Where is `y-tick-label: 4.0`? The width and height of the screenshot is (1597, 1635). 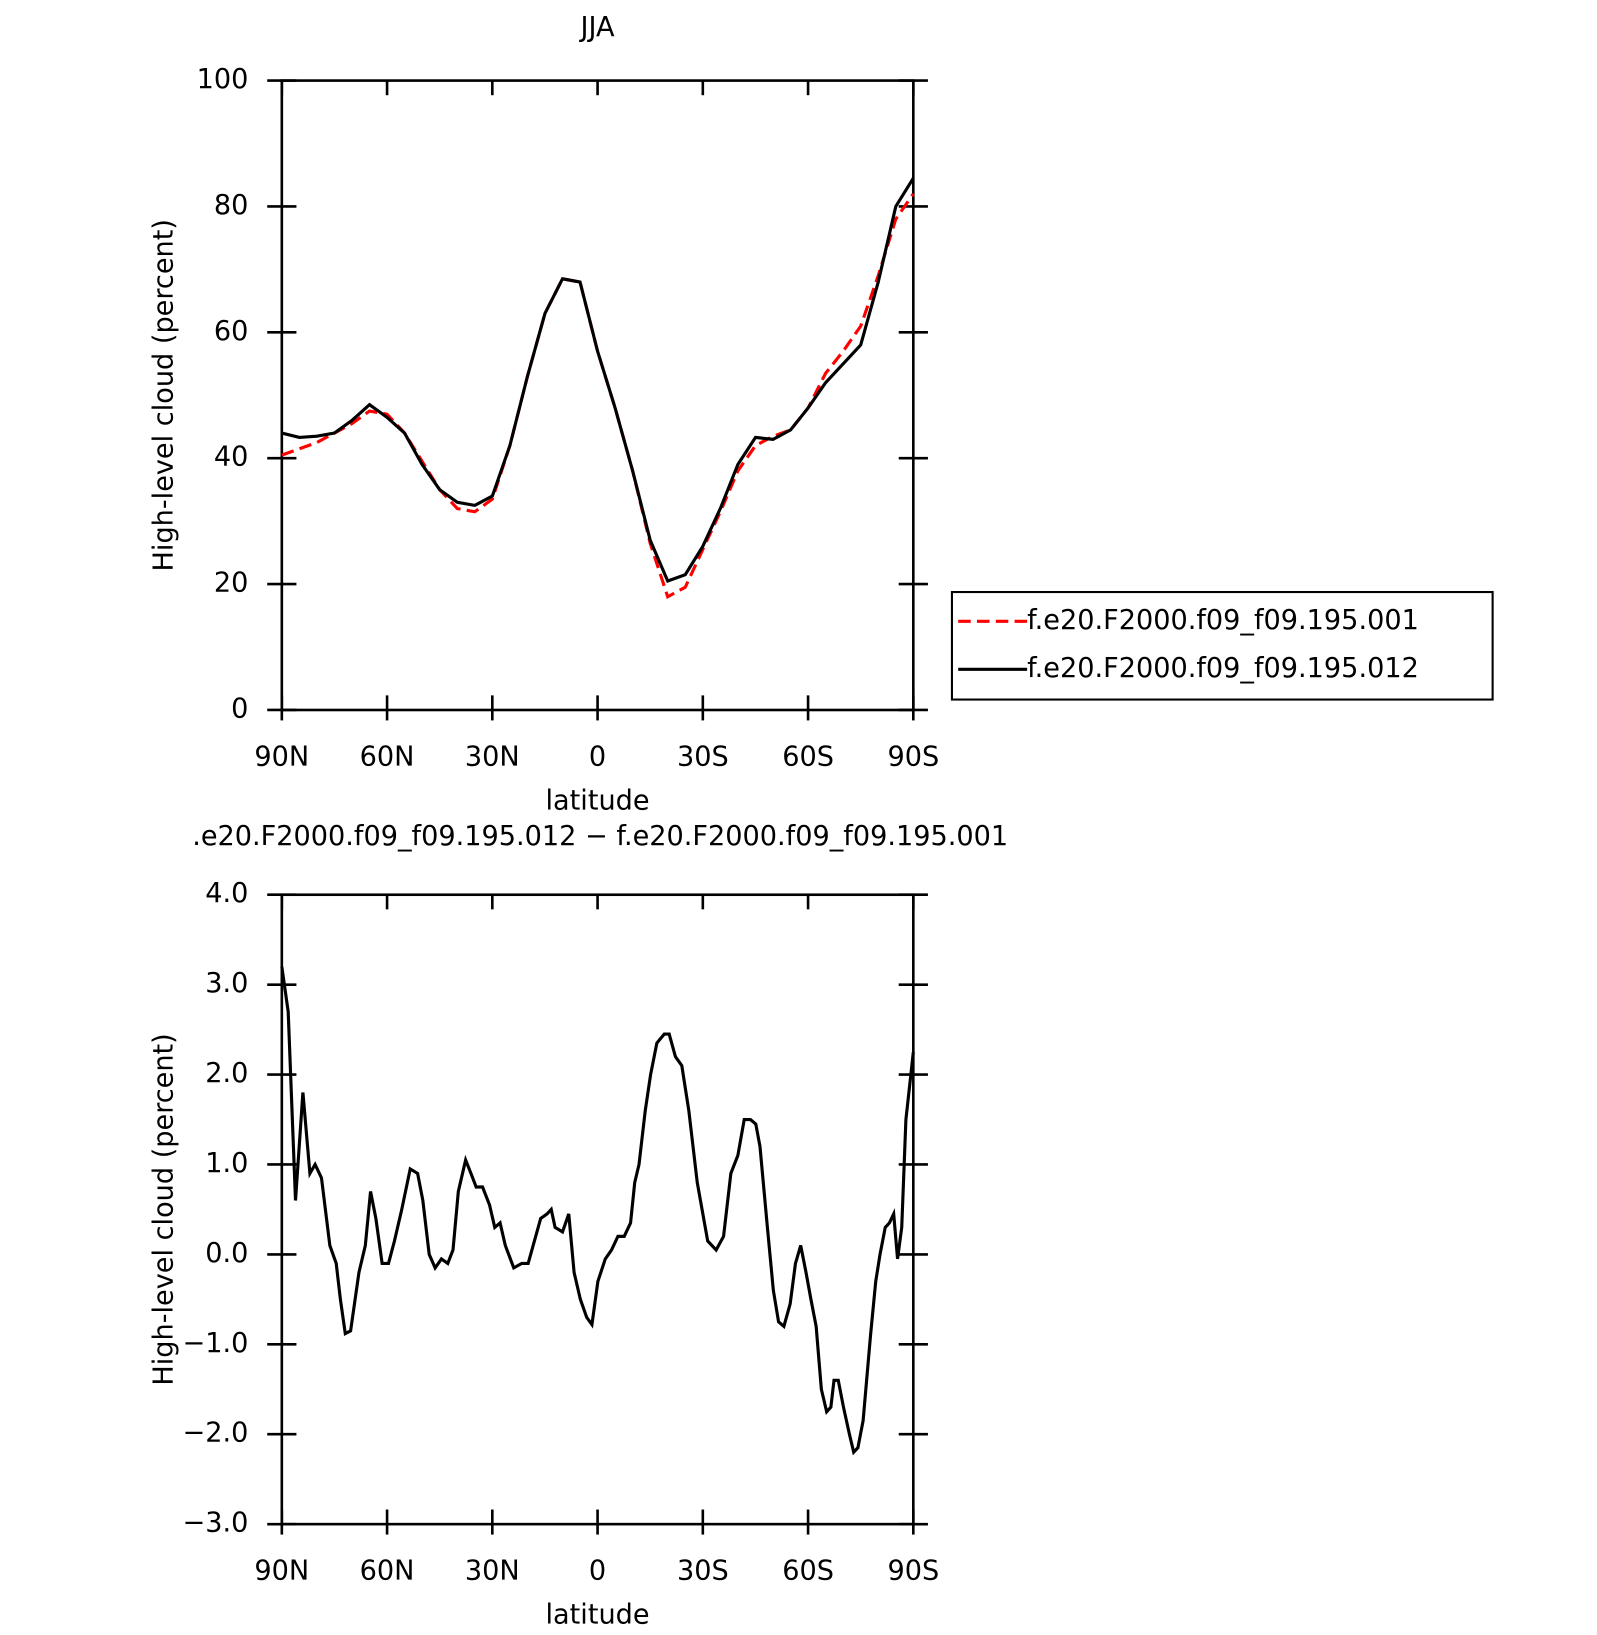 y-tick-label: 4.0 is located at coordinates (226, 893).